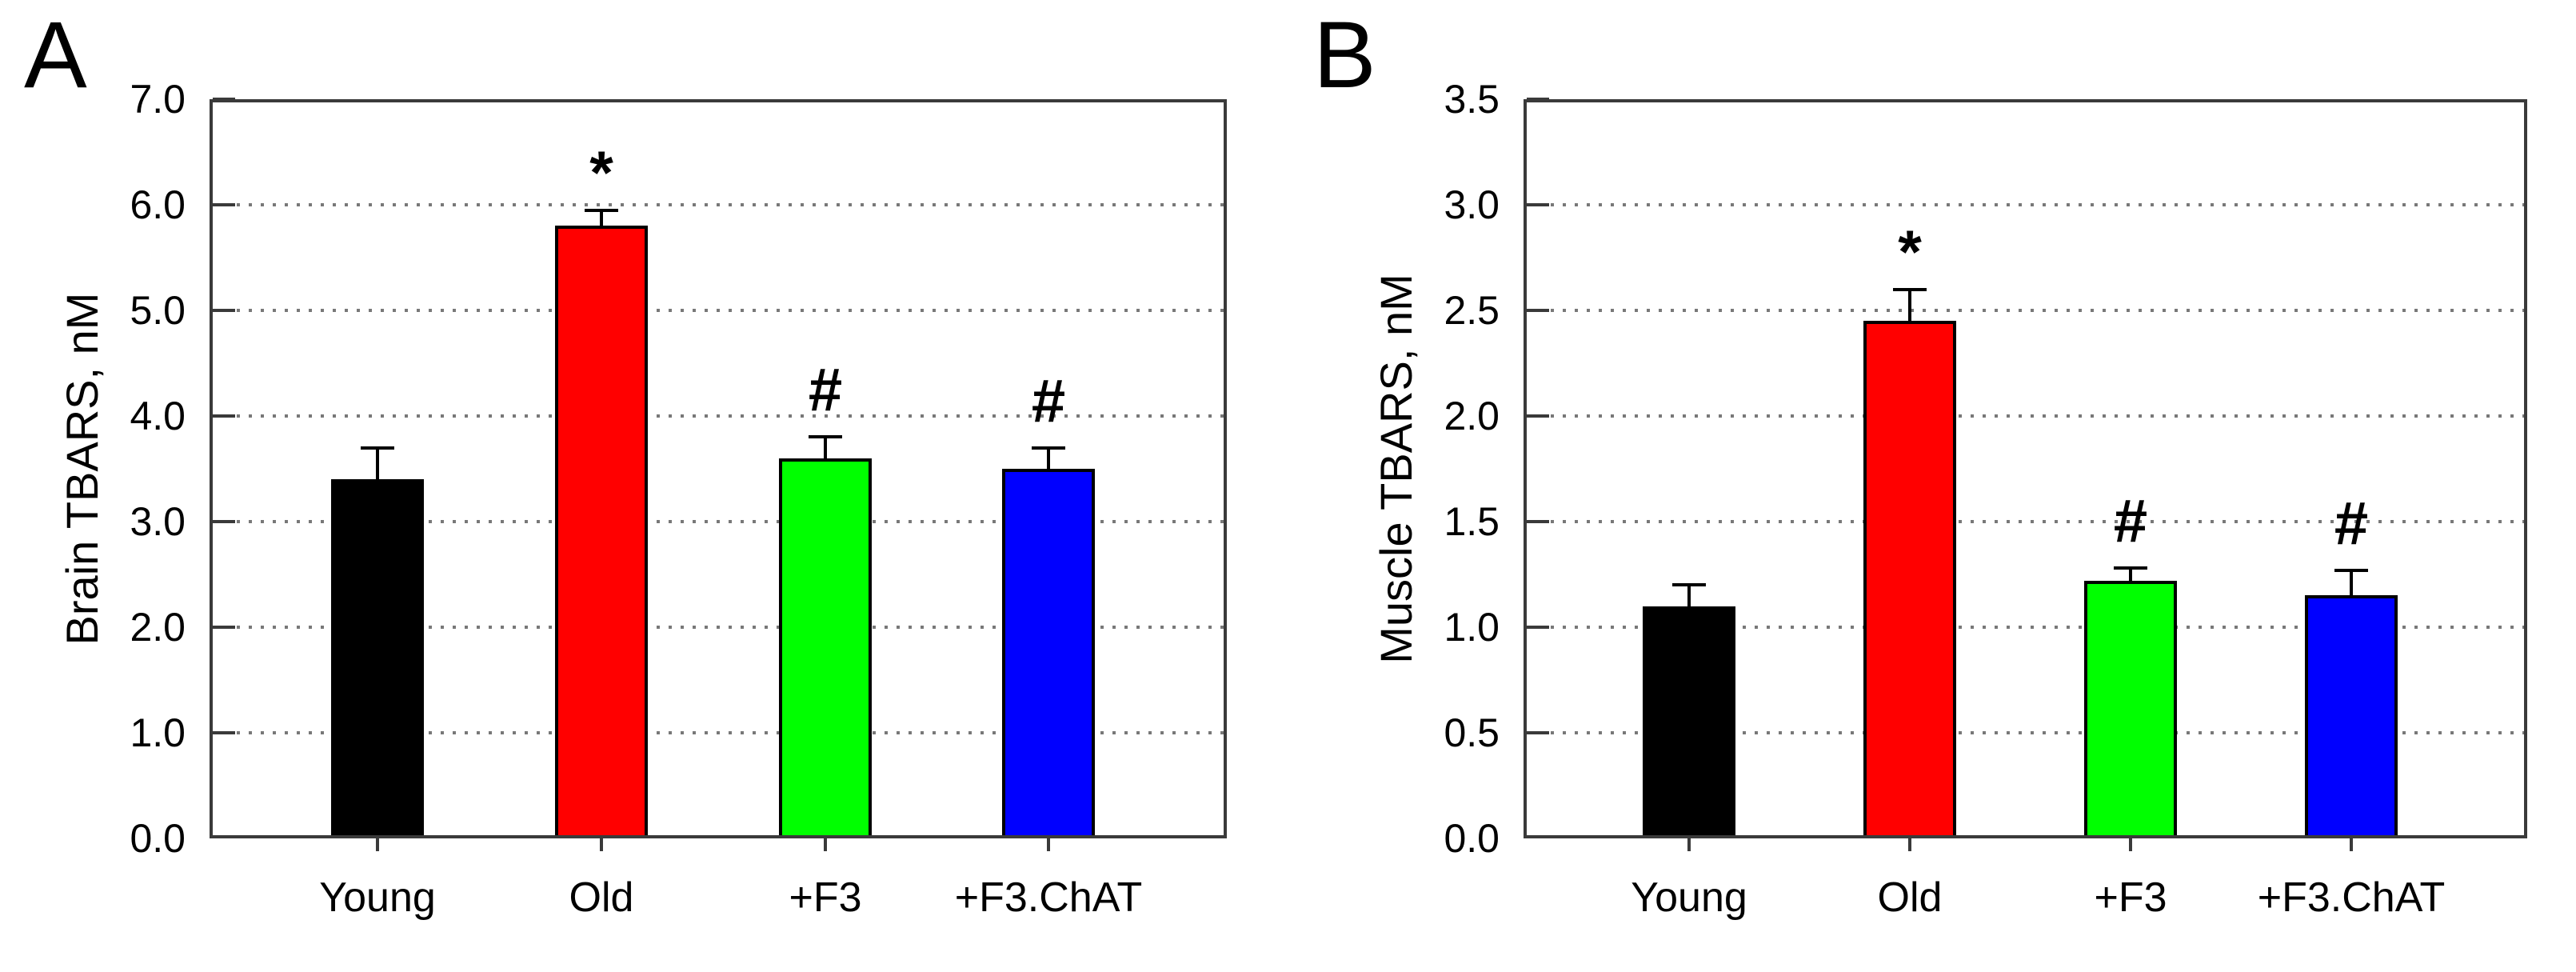  What do you see at coordinates (602, 532) in the screenshot?
I see `bar-old-a` at bounding box center [602, 532].